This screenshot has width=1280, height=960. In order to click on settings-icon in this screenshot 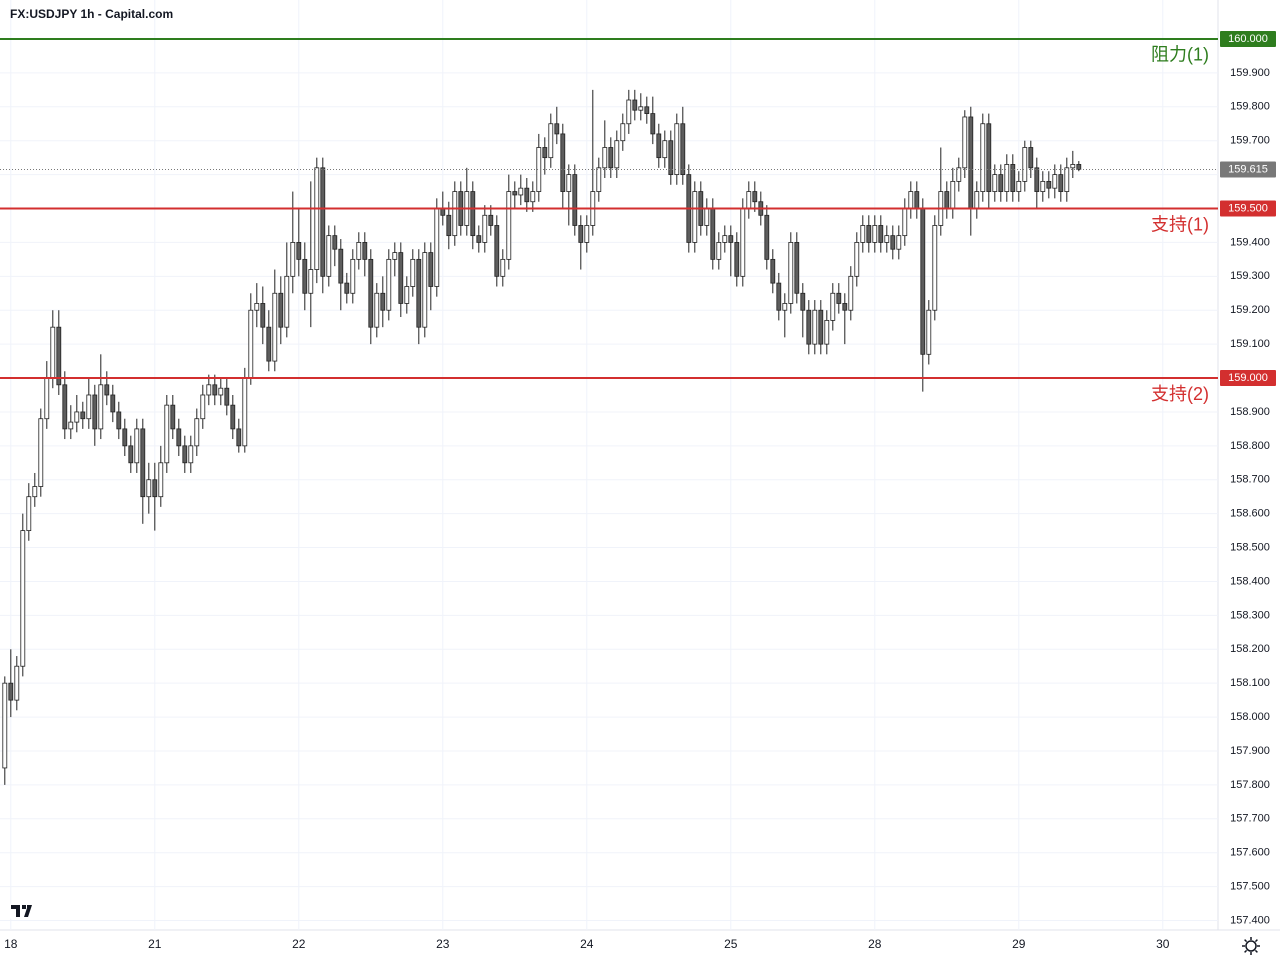, I will do `click(1251, 946)`.